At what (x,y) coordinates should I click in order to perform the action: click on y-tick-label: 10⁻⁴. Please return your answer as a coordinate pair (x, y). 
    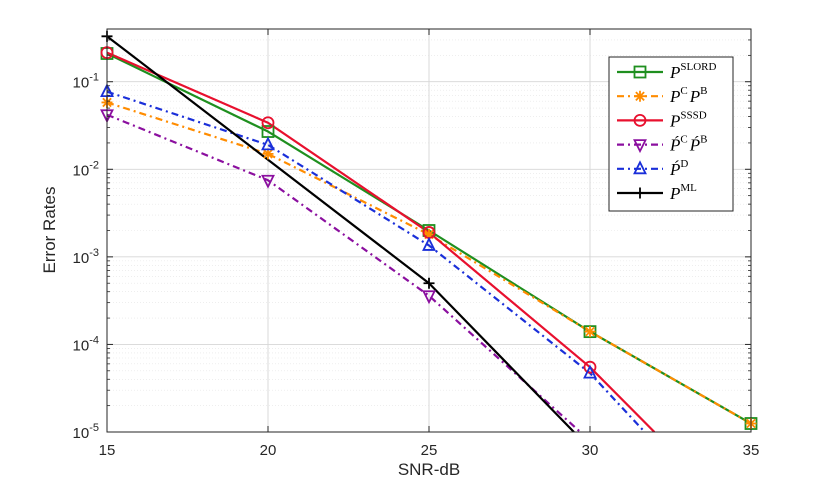
    Looking at the image, I should click on (86, 344).